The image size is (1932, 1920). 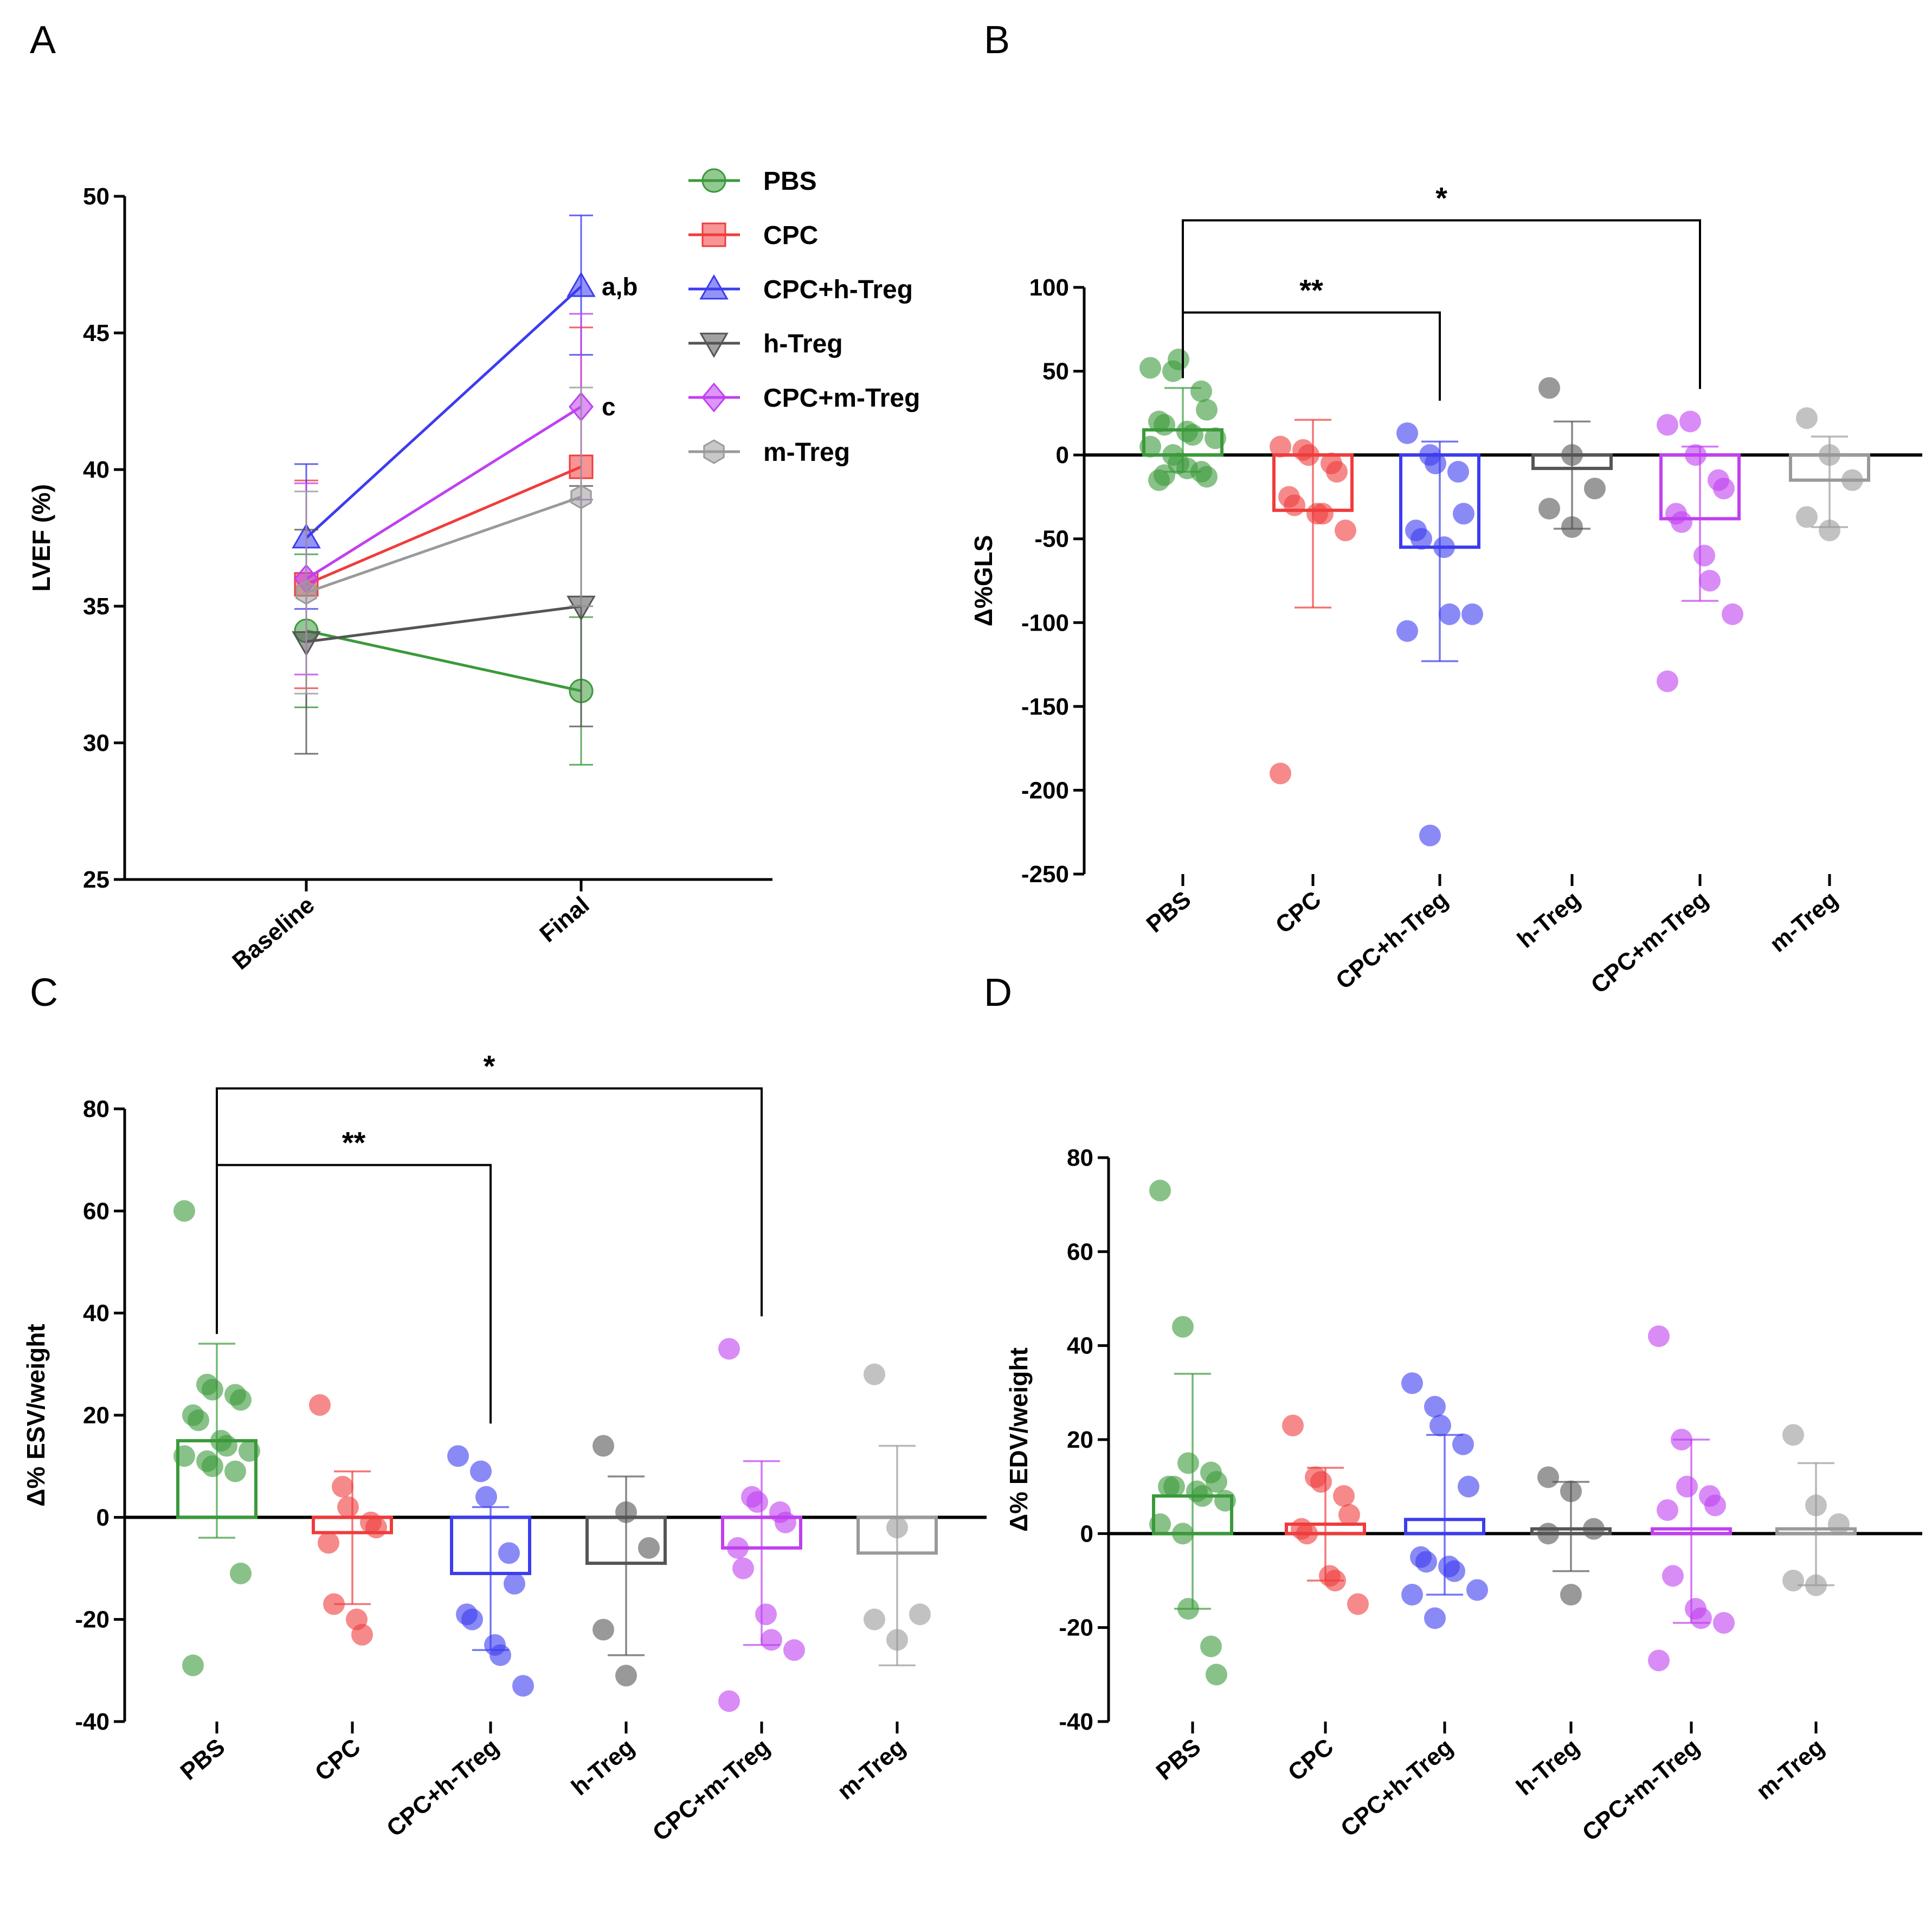 I want to click on group-h-treg, so click(x=626, y=1561).